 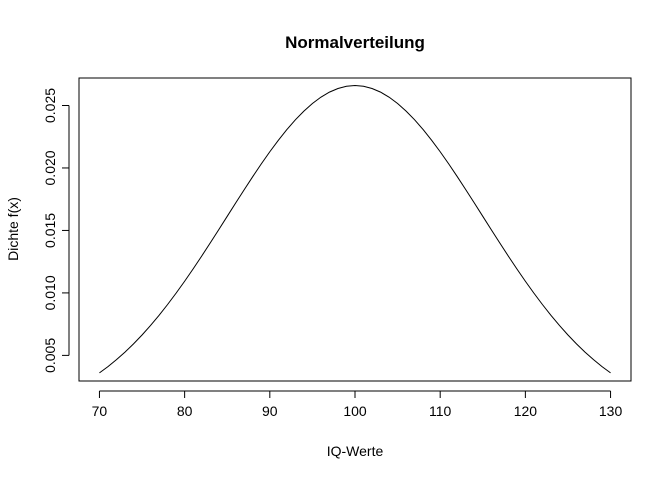 I want to click on chart-title: Normalverteilung, so click(x=355, y=42).